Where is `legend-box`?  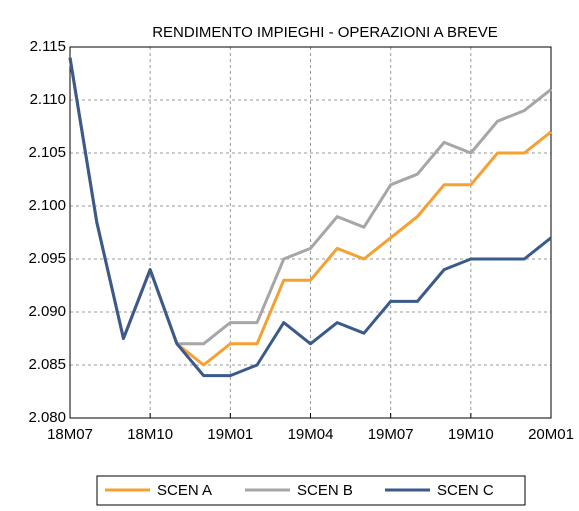 legend-box is located at coordinates (311, 490).